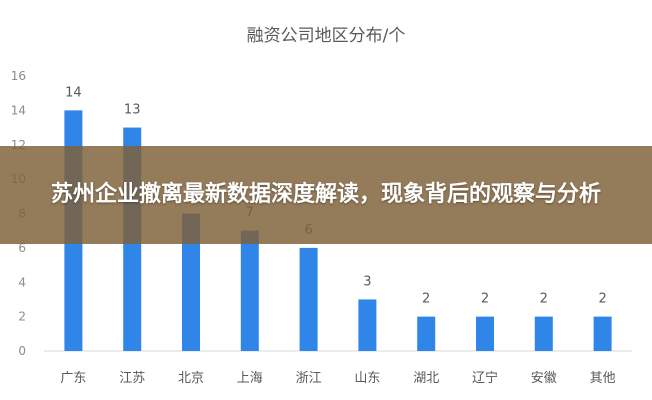  What do you see at coordinates (367, 281) in the screenshot?
I see `data-label: 3` at bounding box center [367, 281].